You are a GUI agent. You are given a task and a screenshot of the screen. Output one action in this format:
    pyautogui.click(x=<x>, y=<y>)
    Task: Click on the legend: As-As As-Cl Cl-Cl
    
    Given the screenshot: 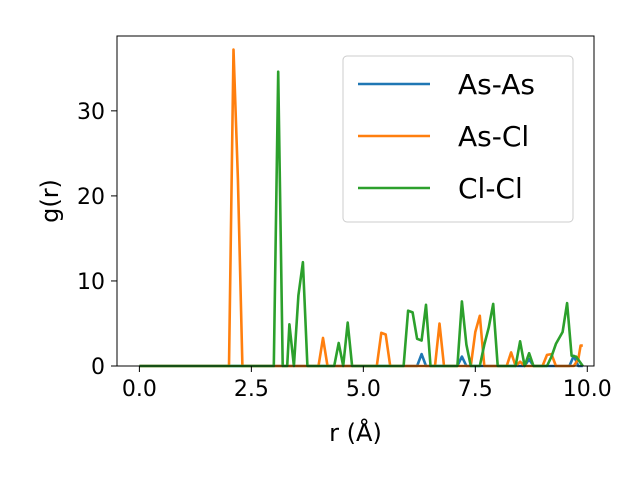 What is the action you would take?
    pyautogui.click(x=458, y=139)
    